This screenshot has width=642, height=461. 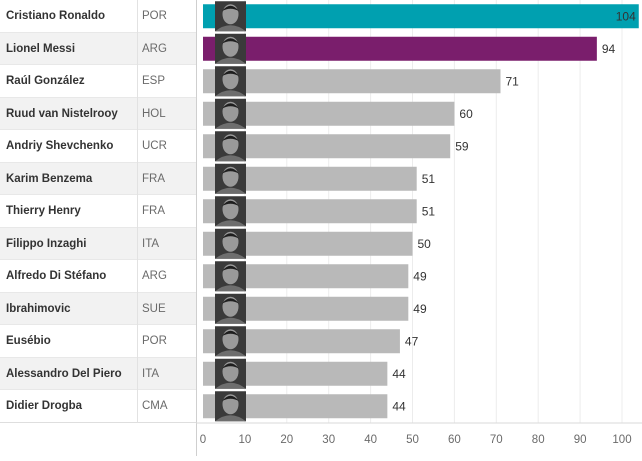 What do you see at coordinates (203, 440) in the screenshot?
I see `x-tick-label: 0` at bounding box center [203, 440].